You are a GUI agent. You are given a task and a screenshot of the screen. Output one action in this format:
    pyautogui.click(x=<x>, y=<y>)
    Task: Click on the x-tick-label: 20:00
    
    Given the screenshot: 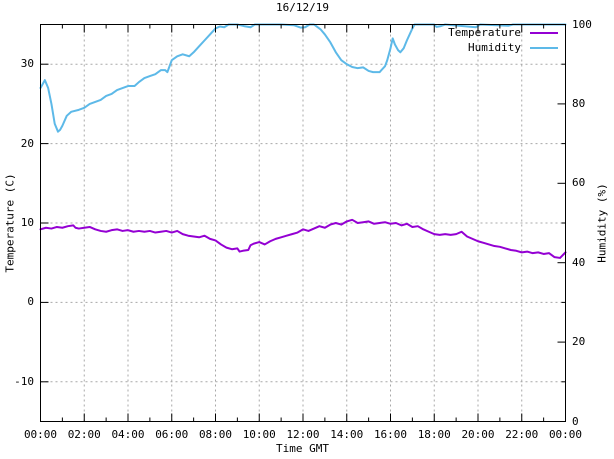 What is the action you would take?
    pyautogui.click(x=478, y=434)
    